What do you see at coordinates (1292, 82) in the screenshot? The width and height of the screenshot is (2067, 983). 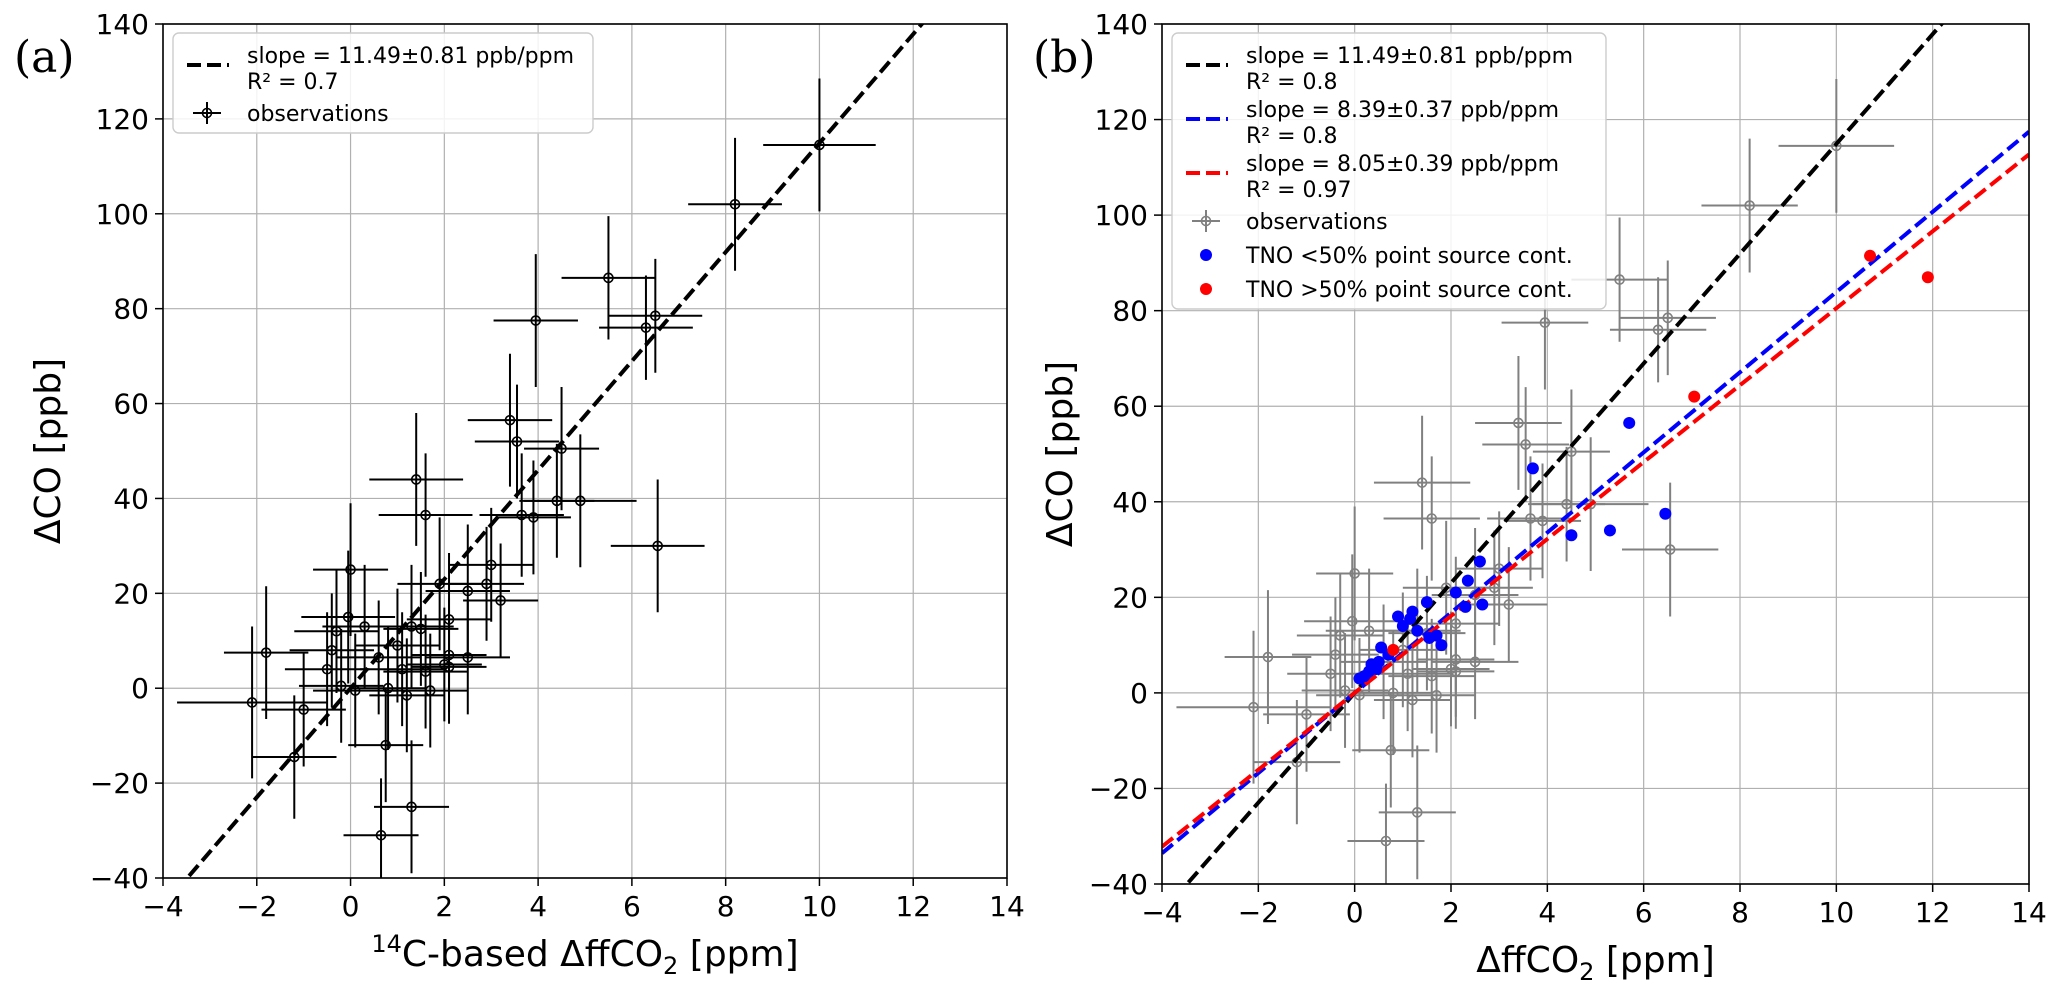 I see `legend-fit-r2: R² = 0.8` at bounding box center [1292, 82].